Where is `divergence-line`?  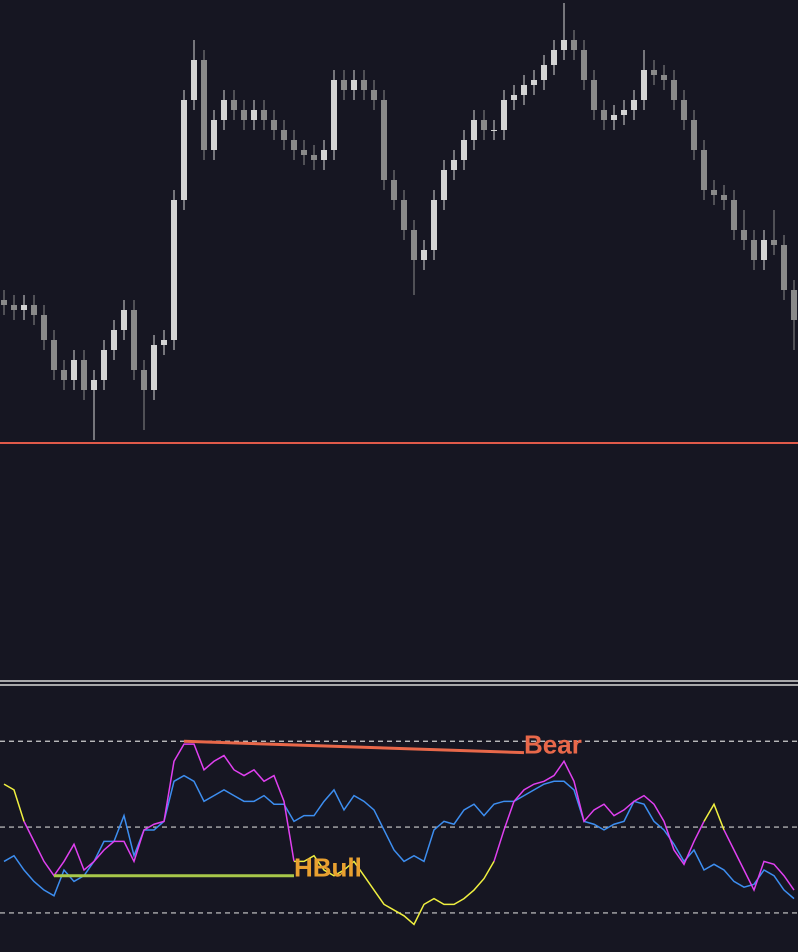
divergence-line is located at coordinates (354, 747).